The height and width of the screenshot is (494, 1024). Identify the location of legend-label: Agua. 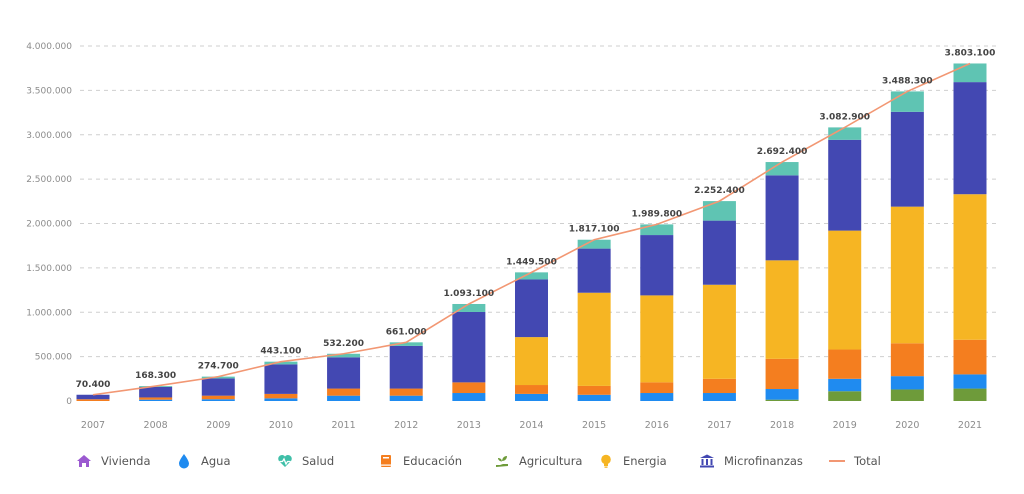
(216, 461).